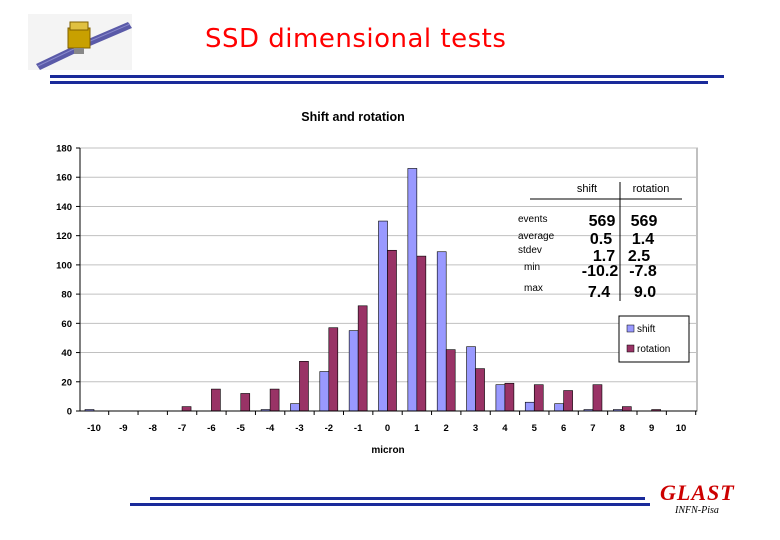 This screenshot has width=780, height=540. What do you see at coordinates (646, 329) in the screenshot?
I see `legend-label-shift: shift` at bounding box center [646, 329].